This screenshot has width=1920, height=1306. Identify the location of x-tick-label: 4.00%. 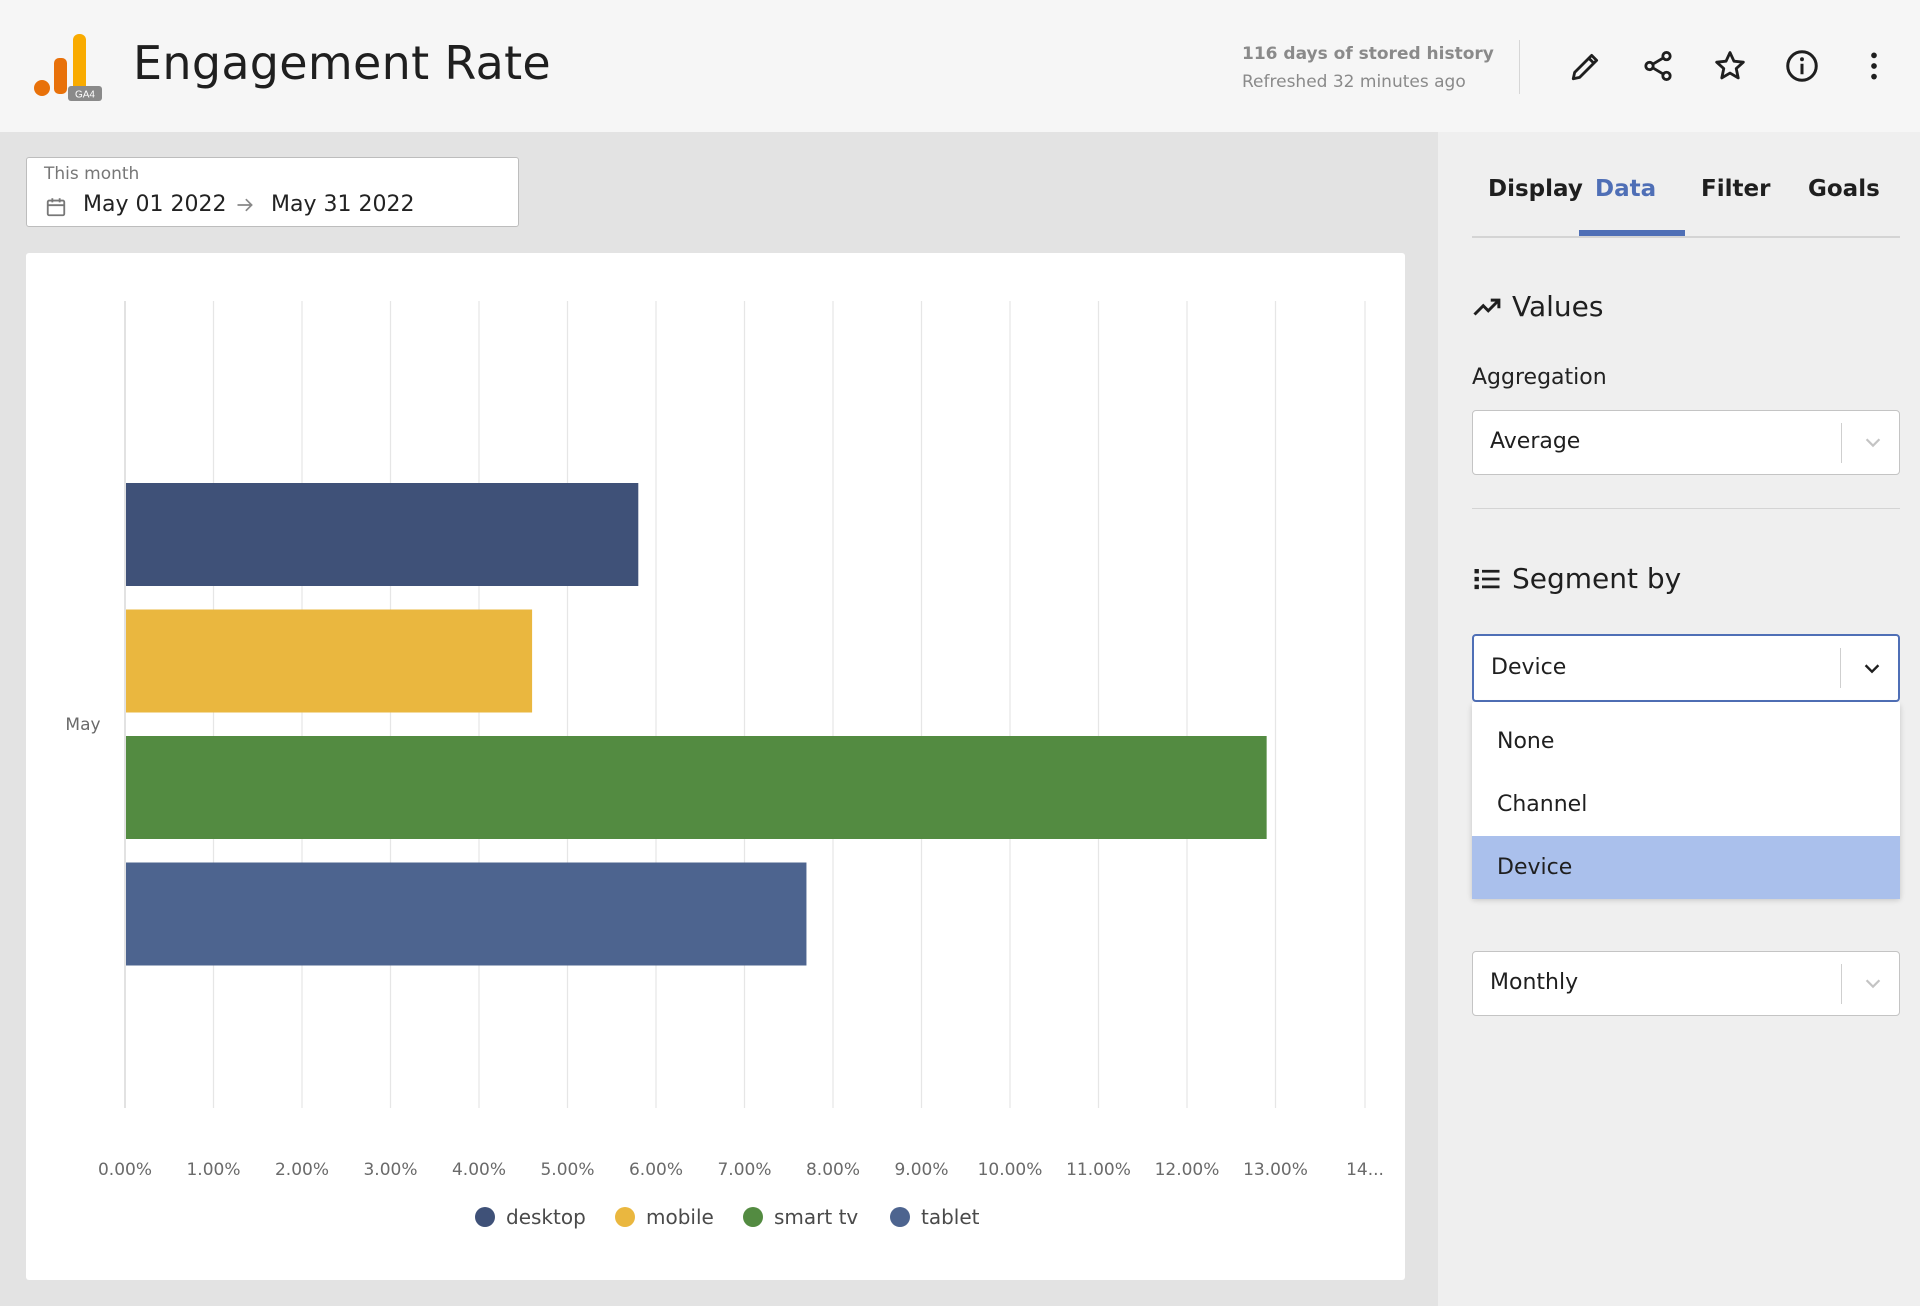
(479, 1170).